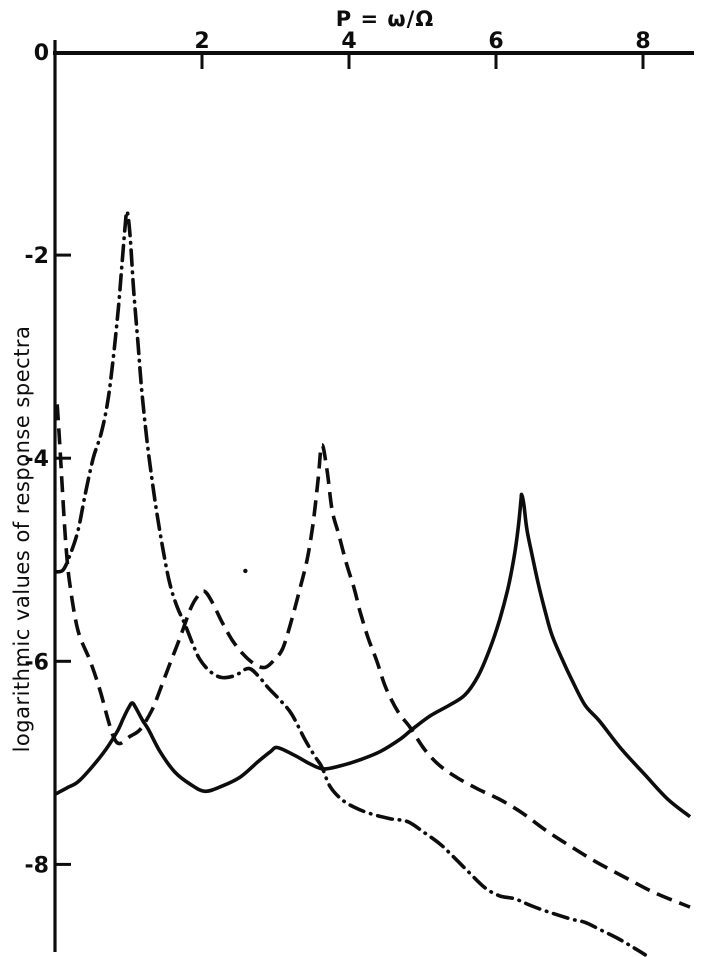 The height and width of the screenshot is (957, 702). What do you see at coordinates (22, 539) in the screenshot?
I see `y-axis-label: logarithmic values of response spectra` at bounding box center [22, 539].